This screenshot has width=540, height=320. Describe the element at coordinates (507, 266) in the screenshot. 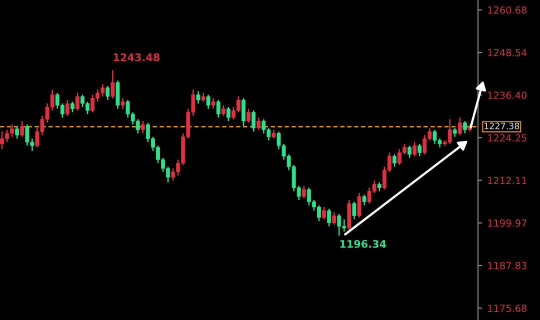

I see `y-tick-label: 1187.83` at that location.